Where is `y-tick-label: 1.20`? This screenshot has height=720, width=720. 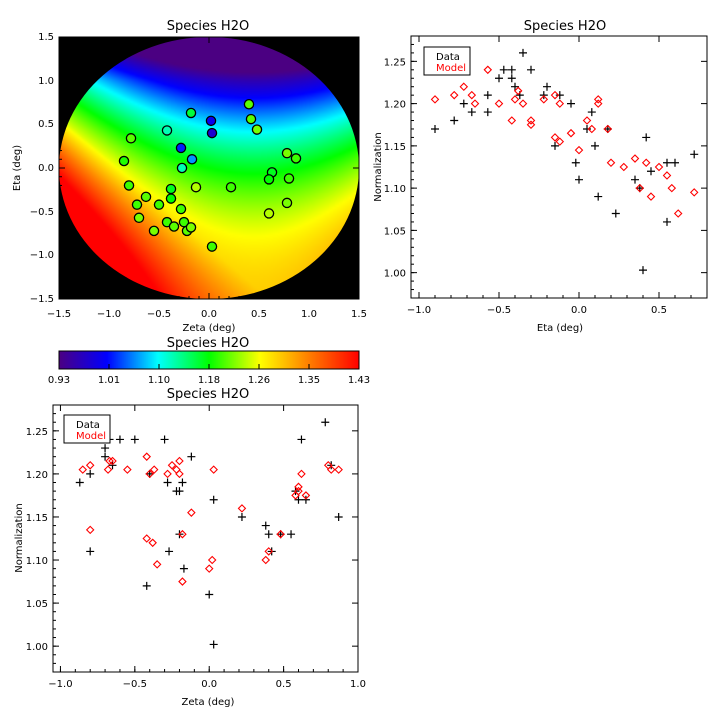
y-tick-label: 1.20 is located at coordinates (395, 105).